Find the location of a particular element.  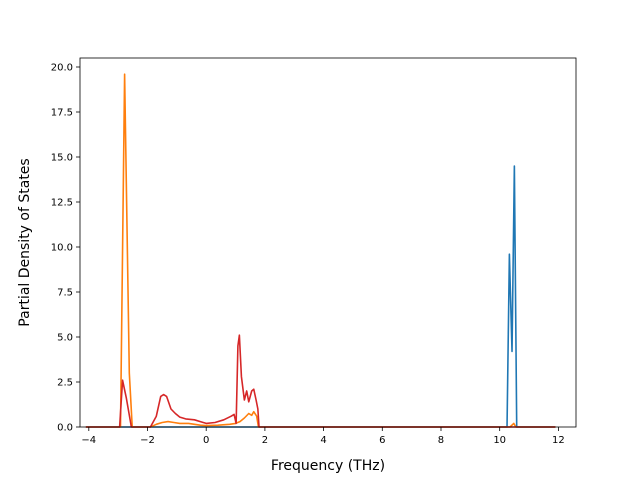

x-tick-label: 8 is located at coordinates (441, 440).